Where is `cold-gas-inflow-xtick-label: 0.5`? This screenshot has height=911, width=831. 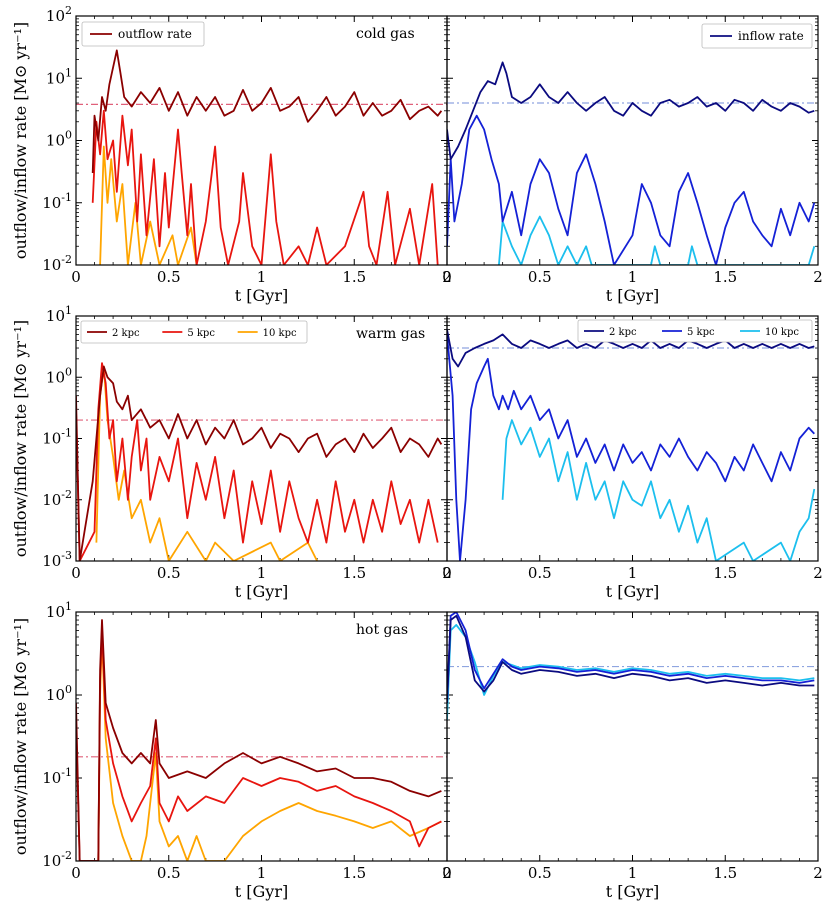 cold-gas-inflow-xtick-label: 0.5 is located at coordinates (540, 277).